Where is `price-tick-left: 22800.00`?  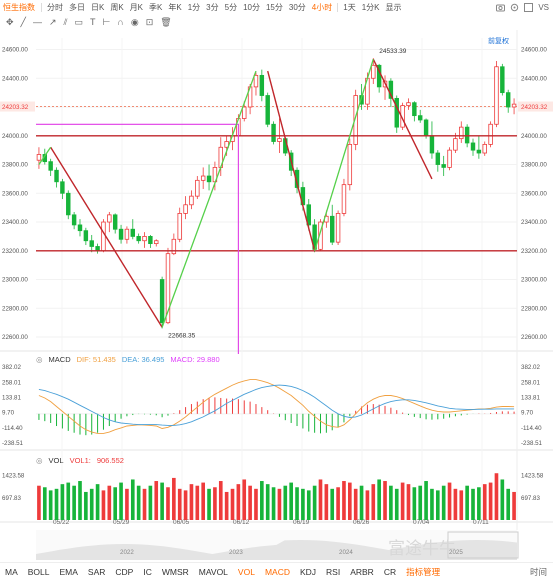
price-tick-left: 22800.00 is located at coordinates (15, 308).